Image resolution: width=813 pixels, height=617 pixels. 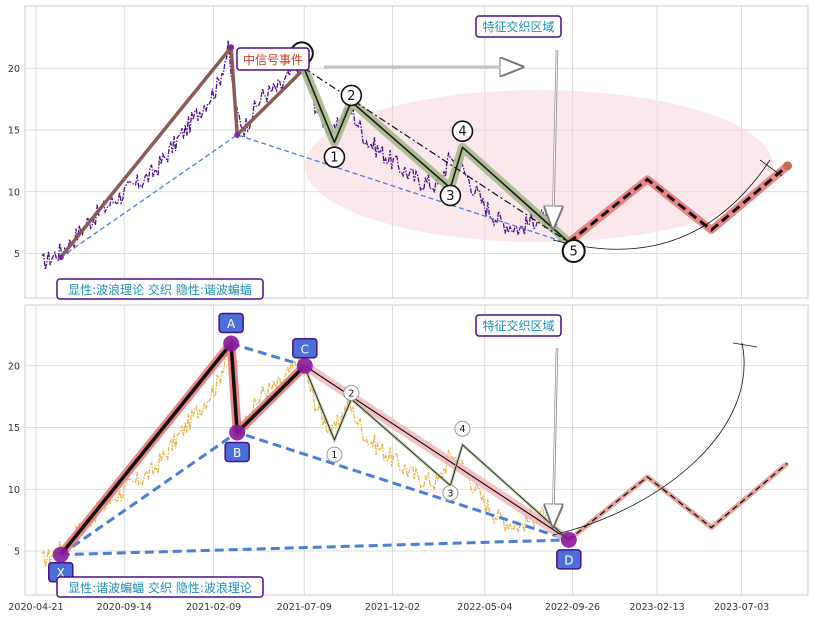 I want to click on bottom-wave-label: 3, so click(x=450, y=493).